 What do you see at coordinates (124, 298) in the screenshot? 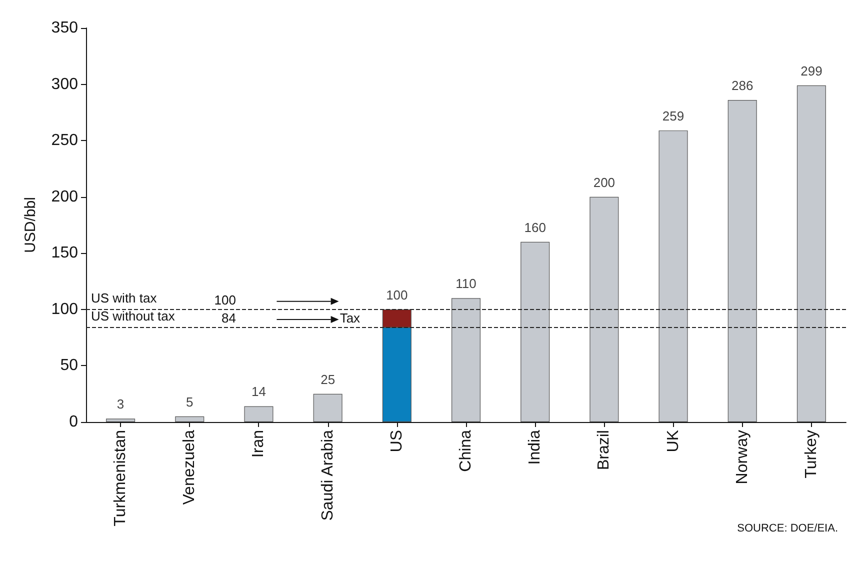
I see `ref-line-label: US with tax` at bounding box center [124, 298].